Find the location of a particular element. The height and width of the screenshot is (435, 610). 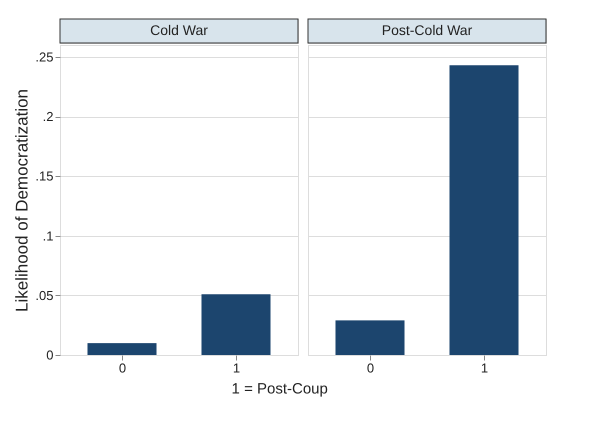

chart-title: Cold War is located at coordinates (179, 30).